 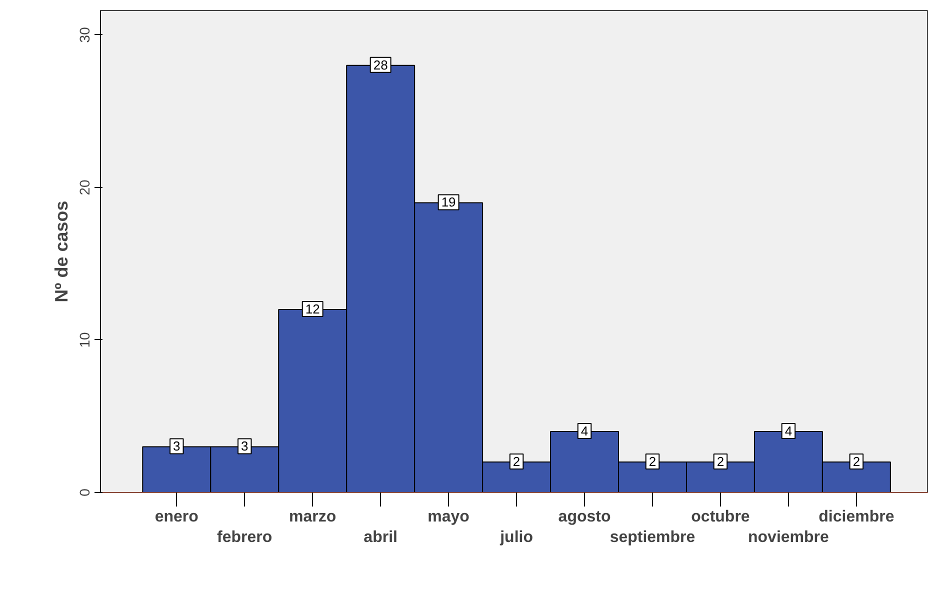 I want to click on x-tick-label: abril, so click(x=381, y=537).